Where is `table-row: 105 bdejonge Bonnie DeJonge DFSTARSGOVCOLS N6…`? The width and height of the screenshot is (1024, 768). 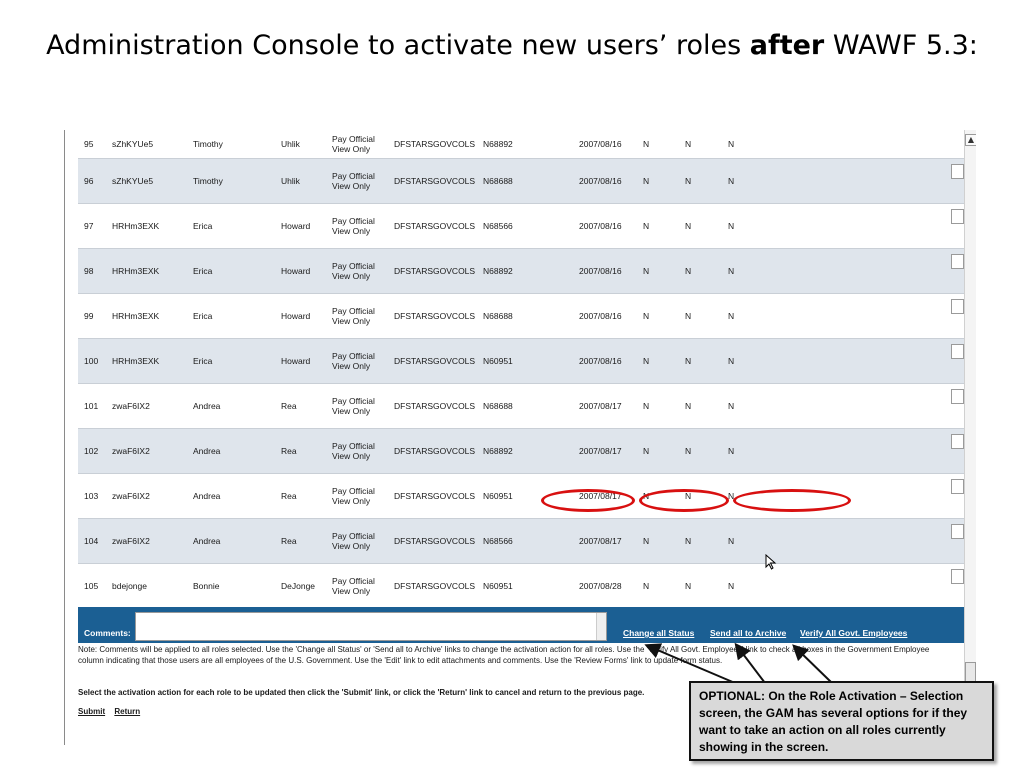
table-row: 105 bdejonge Bonnie DeJonge DFSTARSGOVCOLS N6… is located at coordinates (521, 585).